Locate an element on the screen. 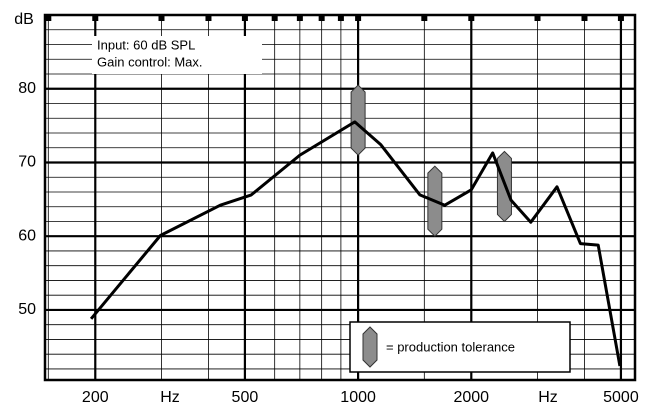  annotation-box is located at coordinates (177, 55).